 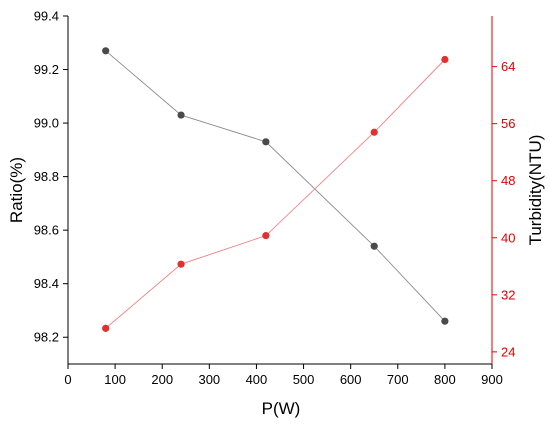 I want to click on x-axis-title: P(W), so click(x=281, y=408).